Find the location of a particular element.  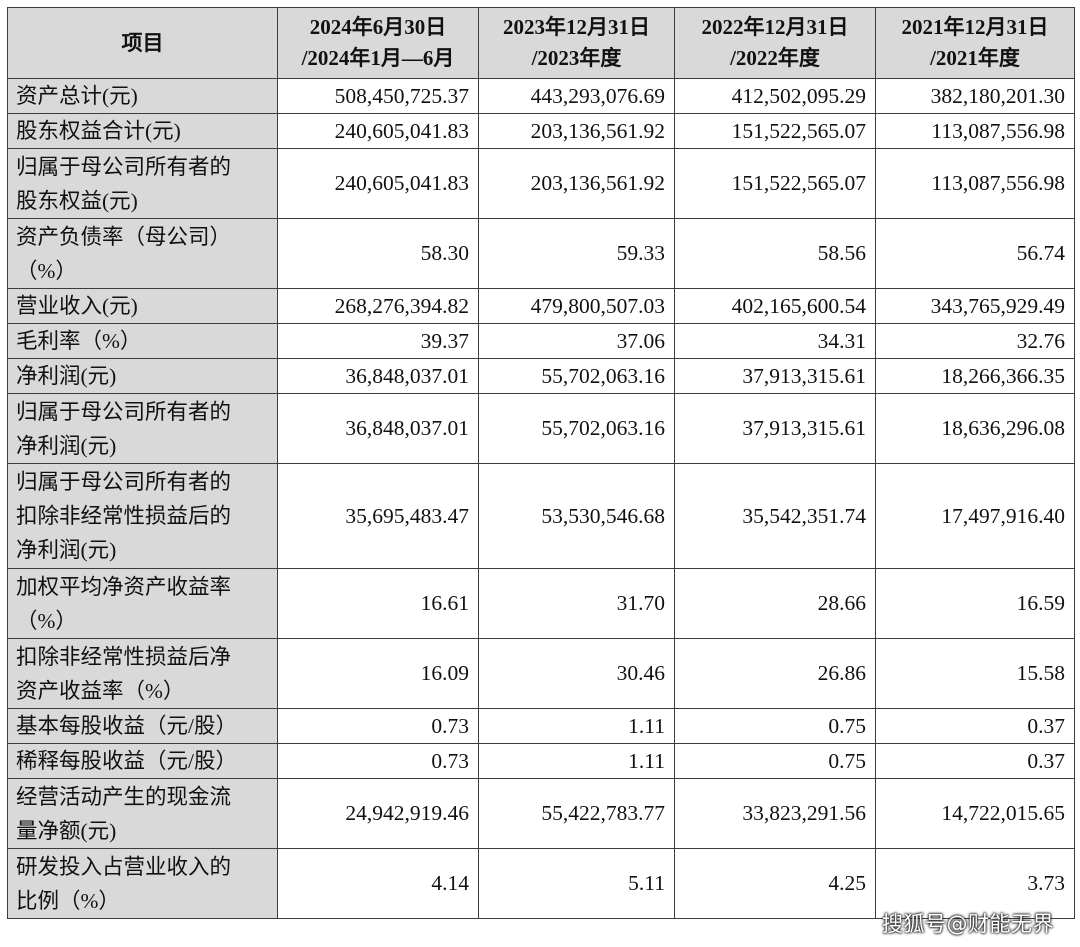

row-label-line: 稀释每股收益（元/股） is located at coordinates (126, 761).